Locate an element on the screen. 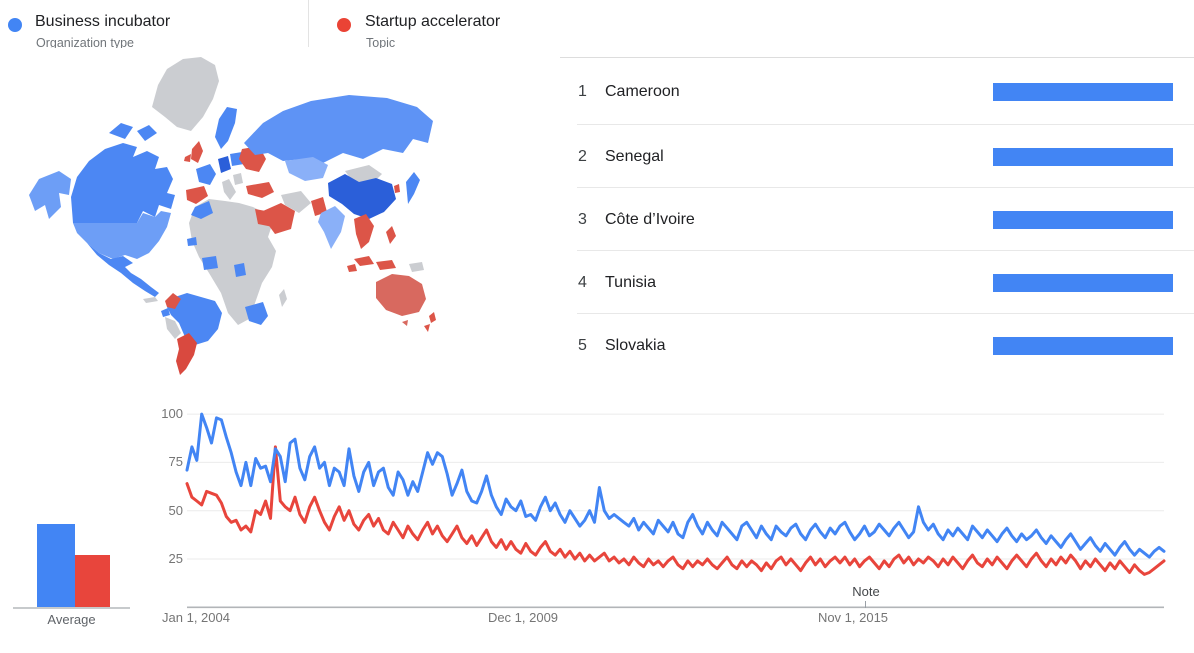 Image resolution: width=1194 pixels, height=653 pixels. region-ireland is located at coordinates (187, 158).